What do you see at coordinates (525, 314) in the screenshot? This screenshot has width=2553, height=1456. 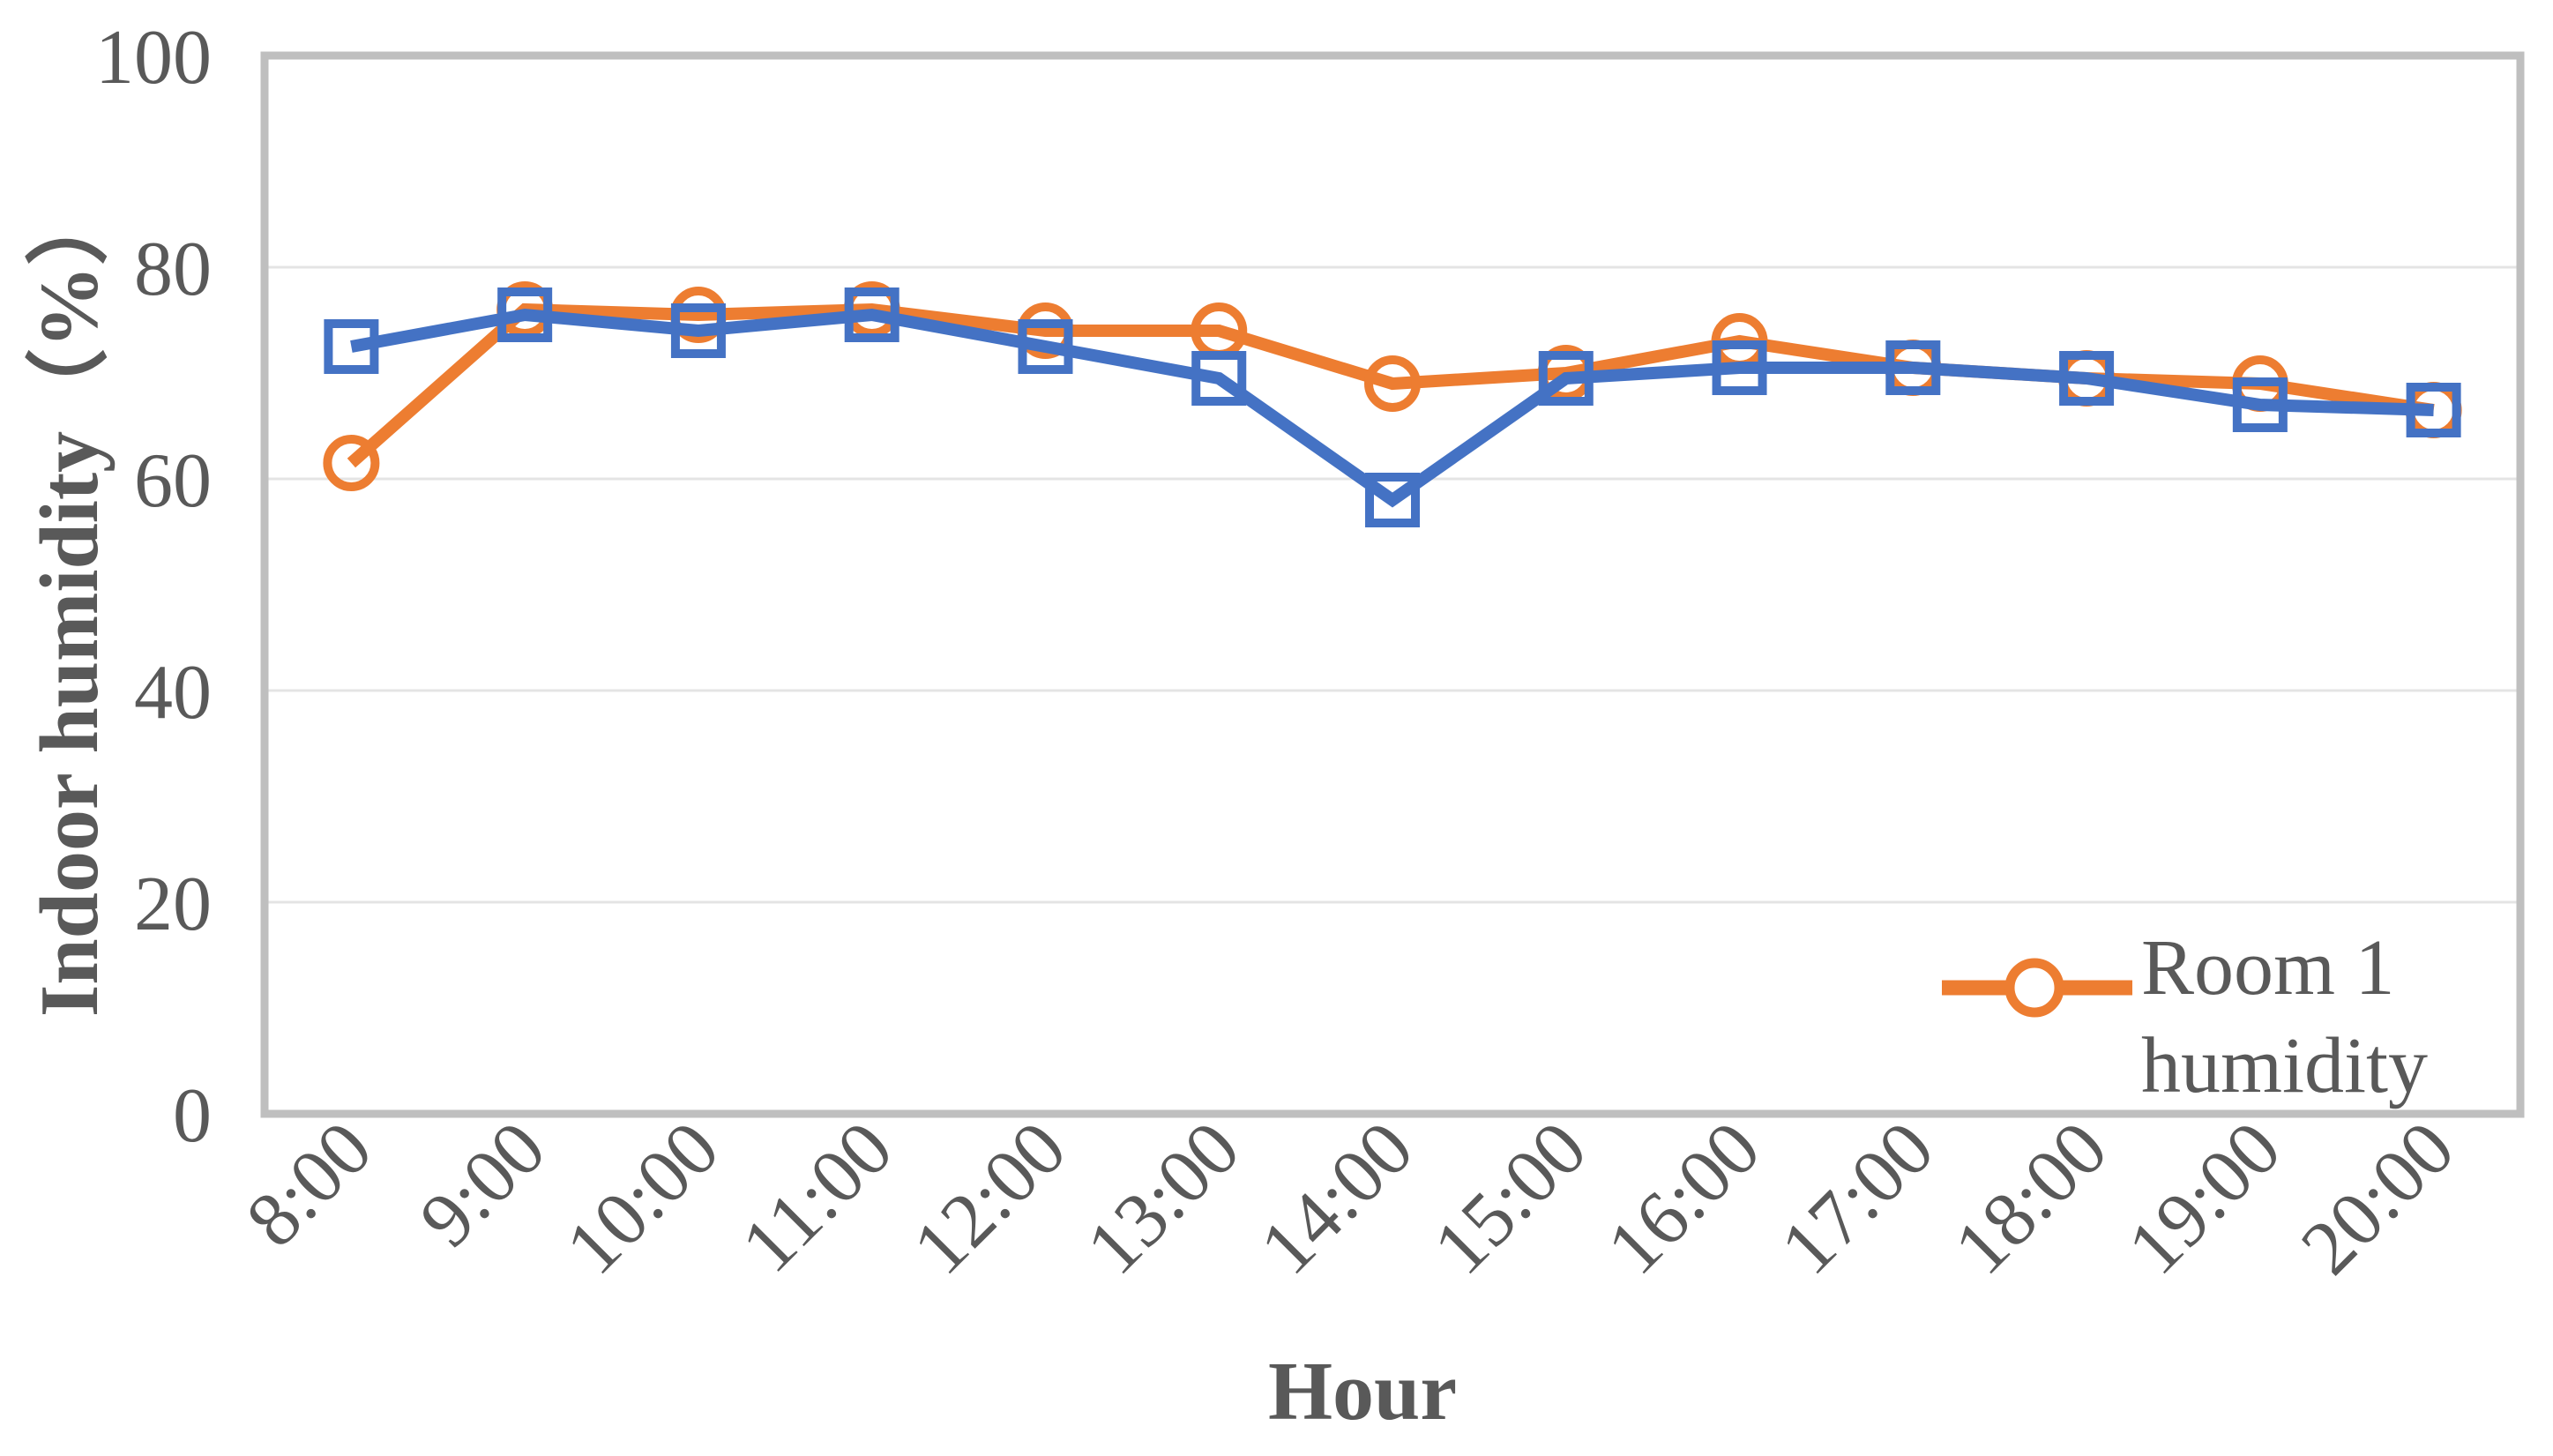 I see `marker-square-9:00` at bounding box center [525, 314].